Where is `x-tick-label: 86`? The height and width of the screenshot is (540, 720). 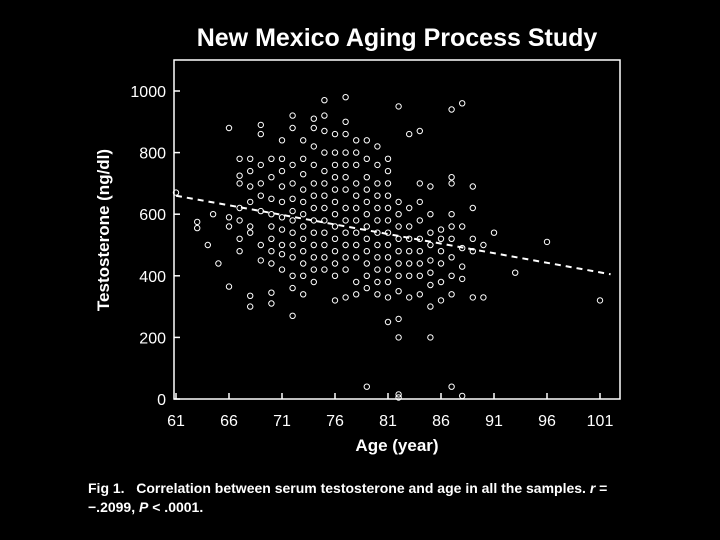 x-tick-label: 86 is located at coordinates (441, 421).